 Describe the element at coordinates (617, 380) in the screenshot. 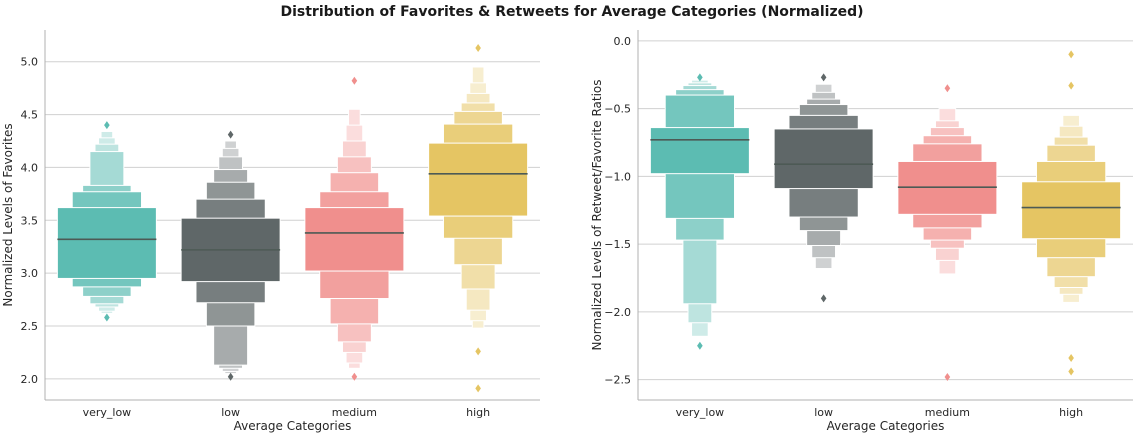

I see `ytick-label: −2.5` at that location.